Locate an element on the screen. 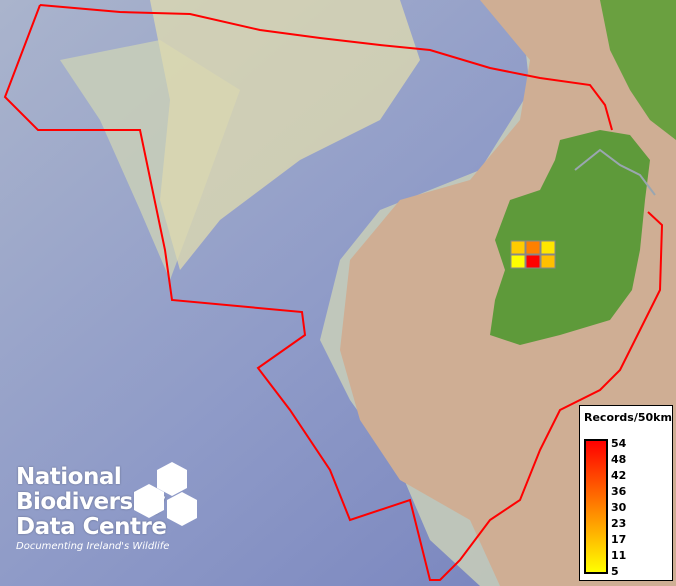  legend-tick-label: 42 is located at coordinates (619, 475).